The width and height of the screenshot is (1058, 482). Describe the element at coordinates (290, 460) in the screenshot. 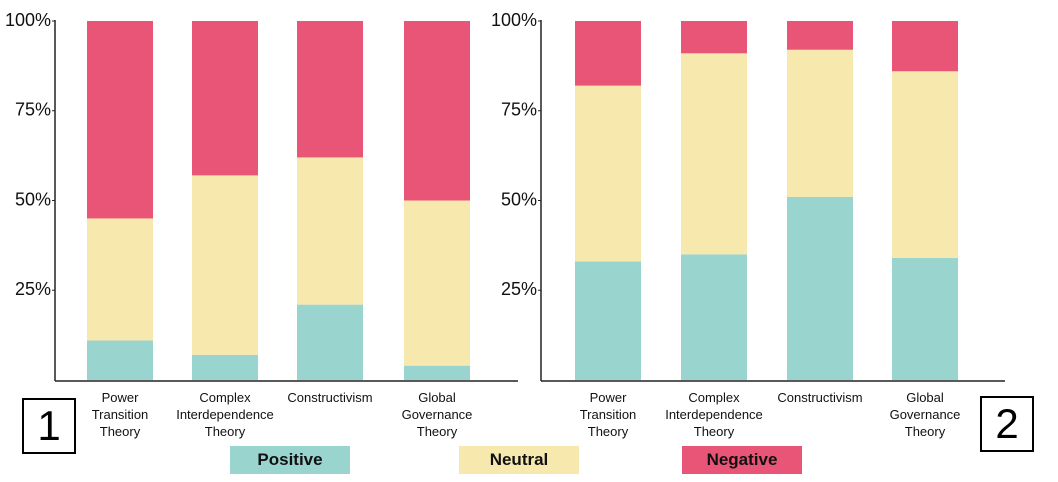

I see `legend-entry: Positive` at that location.